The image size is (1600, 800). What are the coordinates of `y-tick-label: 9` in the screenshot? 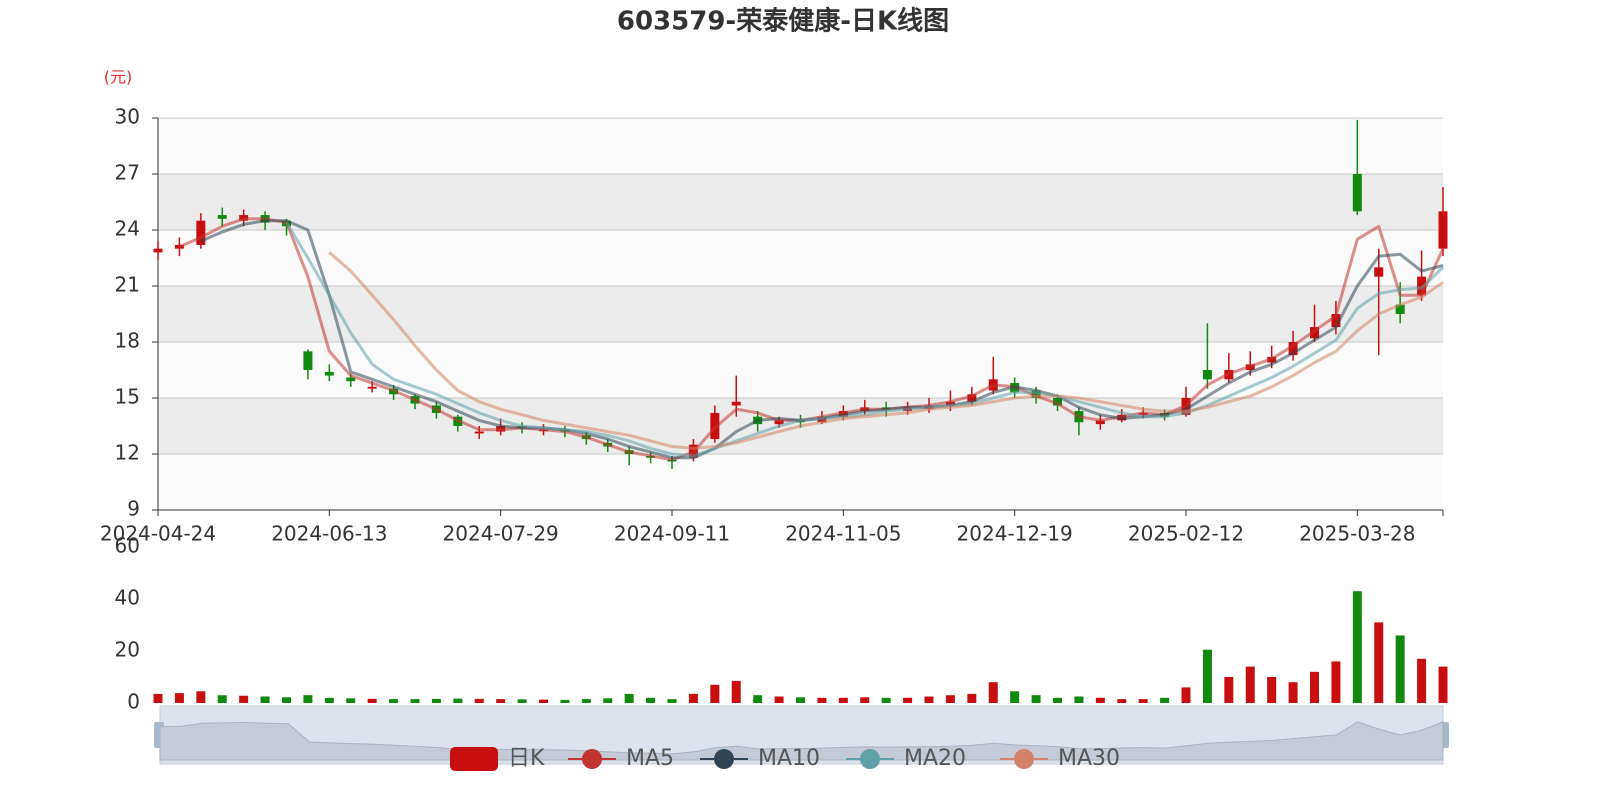 It's located at (133, 509).